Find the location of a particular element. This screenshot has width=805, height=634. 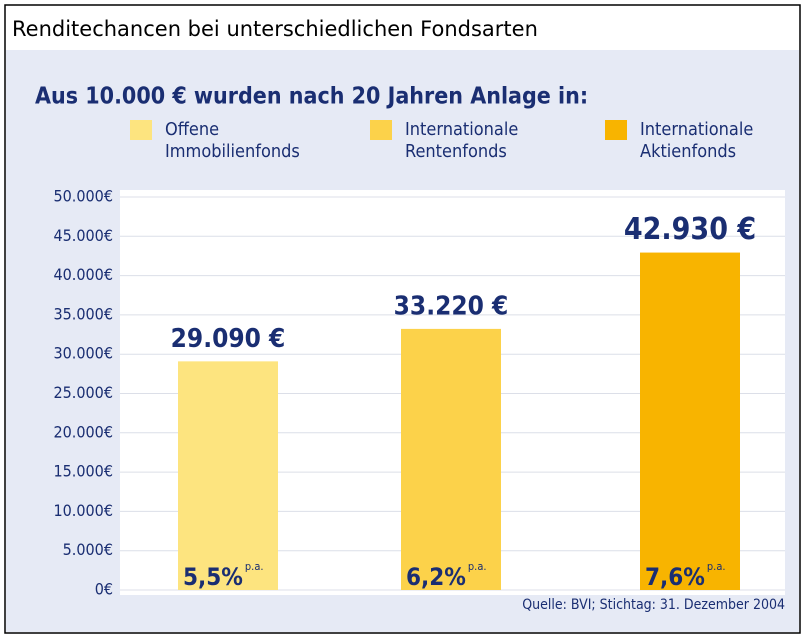

rate-label: 7,6% is located at coordinates (675, 577).